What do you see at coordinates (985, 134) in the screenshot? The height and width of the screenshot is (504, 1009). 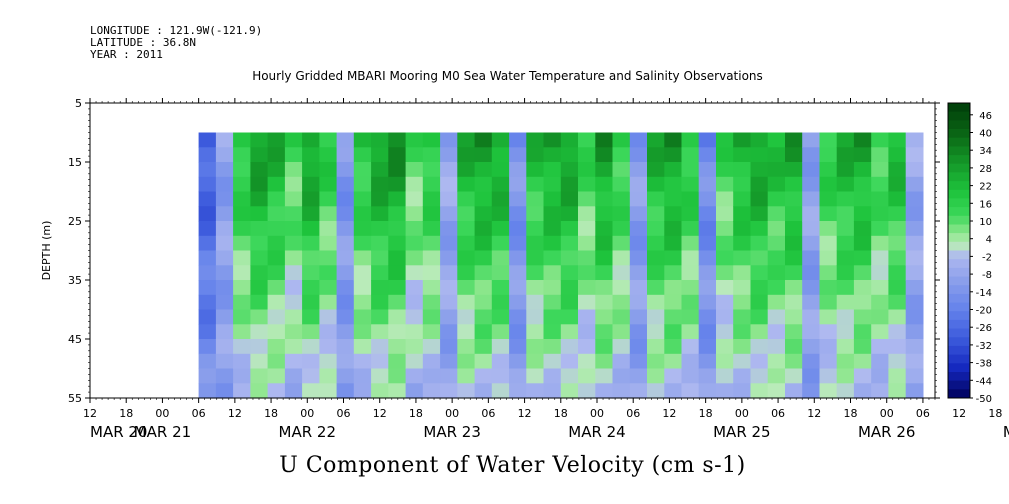 I see `colorbar-label: 40` at bounding box center [985, 134].